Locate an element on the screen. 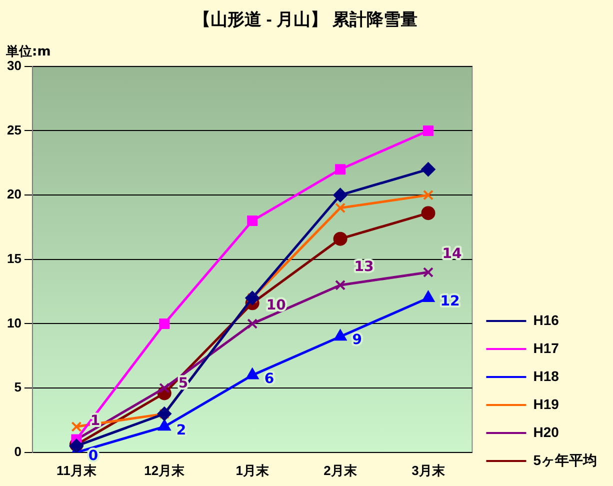 This screenshot has width=613, height=486. data-label: 14 is located at coordinates (452, 254).